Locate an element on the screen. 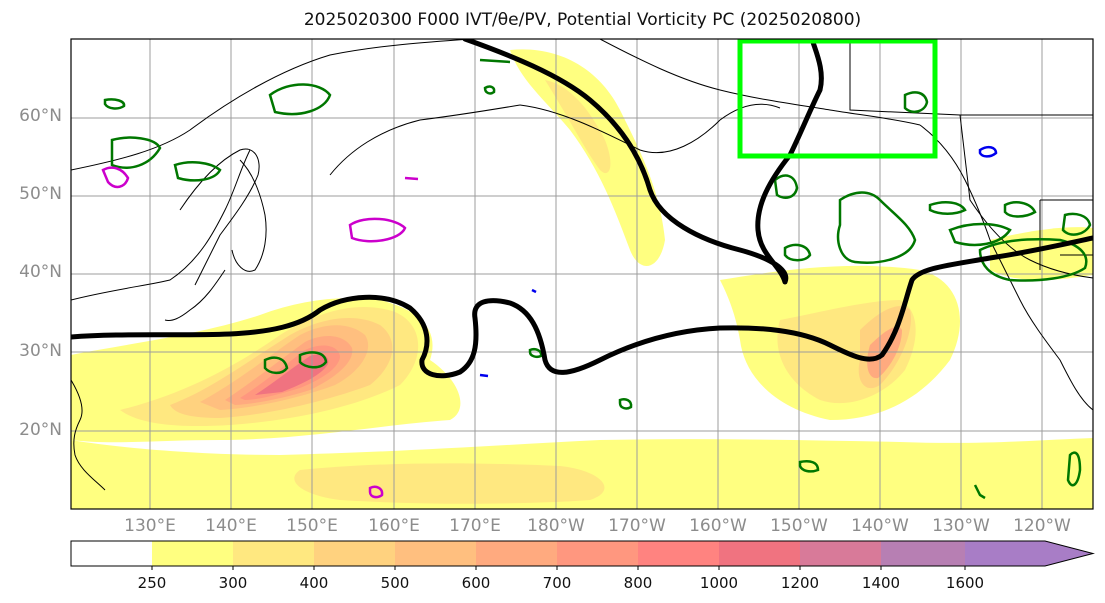 Image resolution: width=1105 pixels, height=603 pixels. colorbar-tick-label: 500 is located at coordinates (395, 583).